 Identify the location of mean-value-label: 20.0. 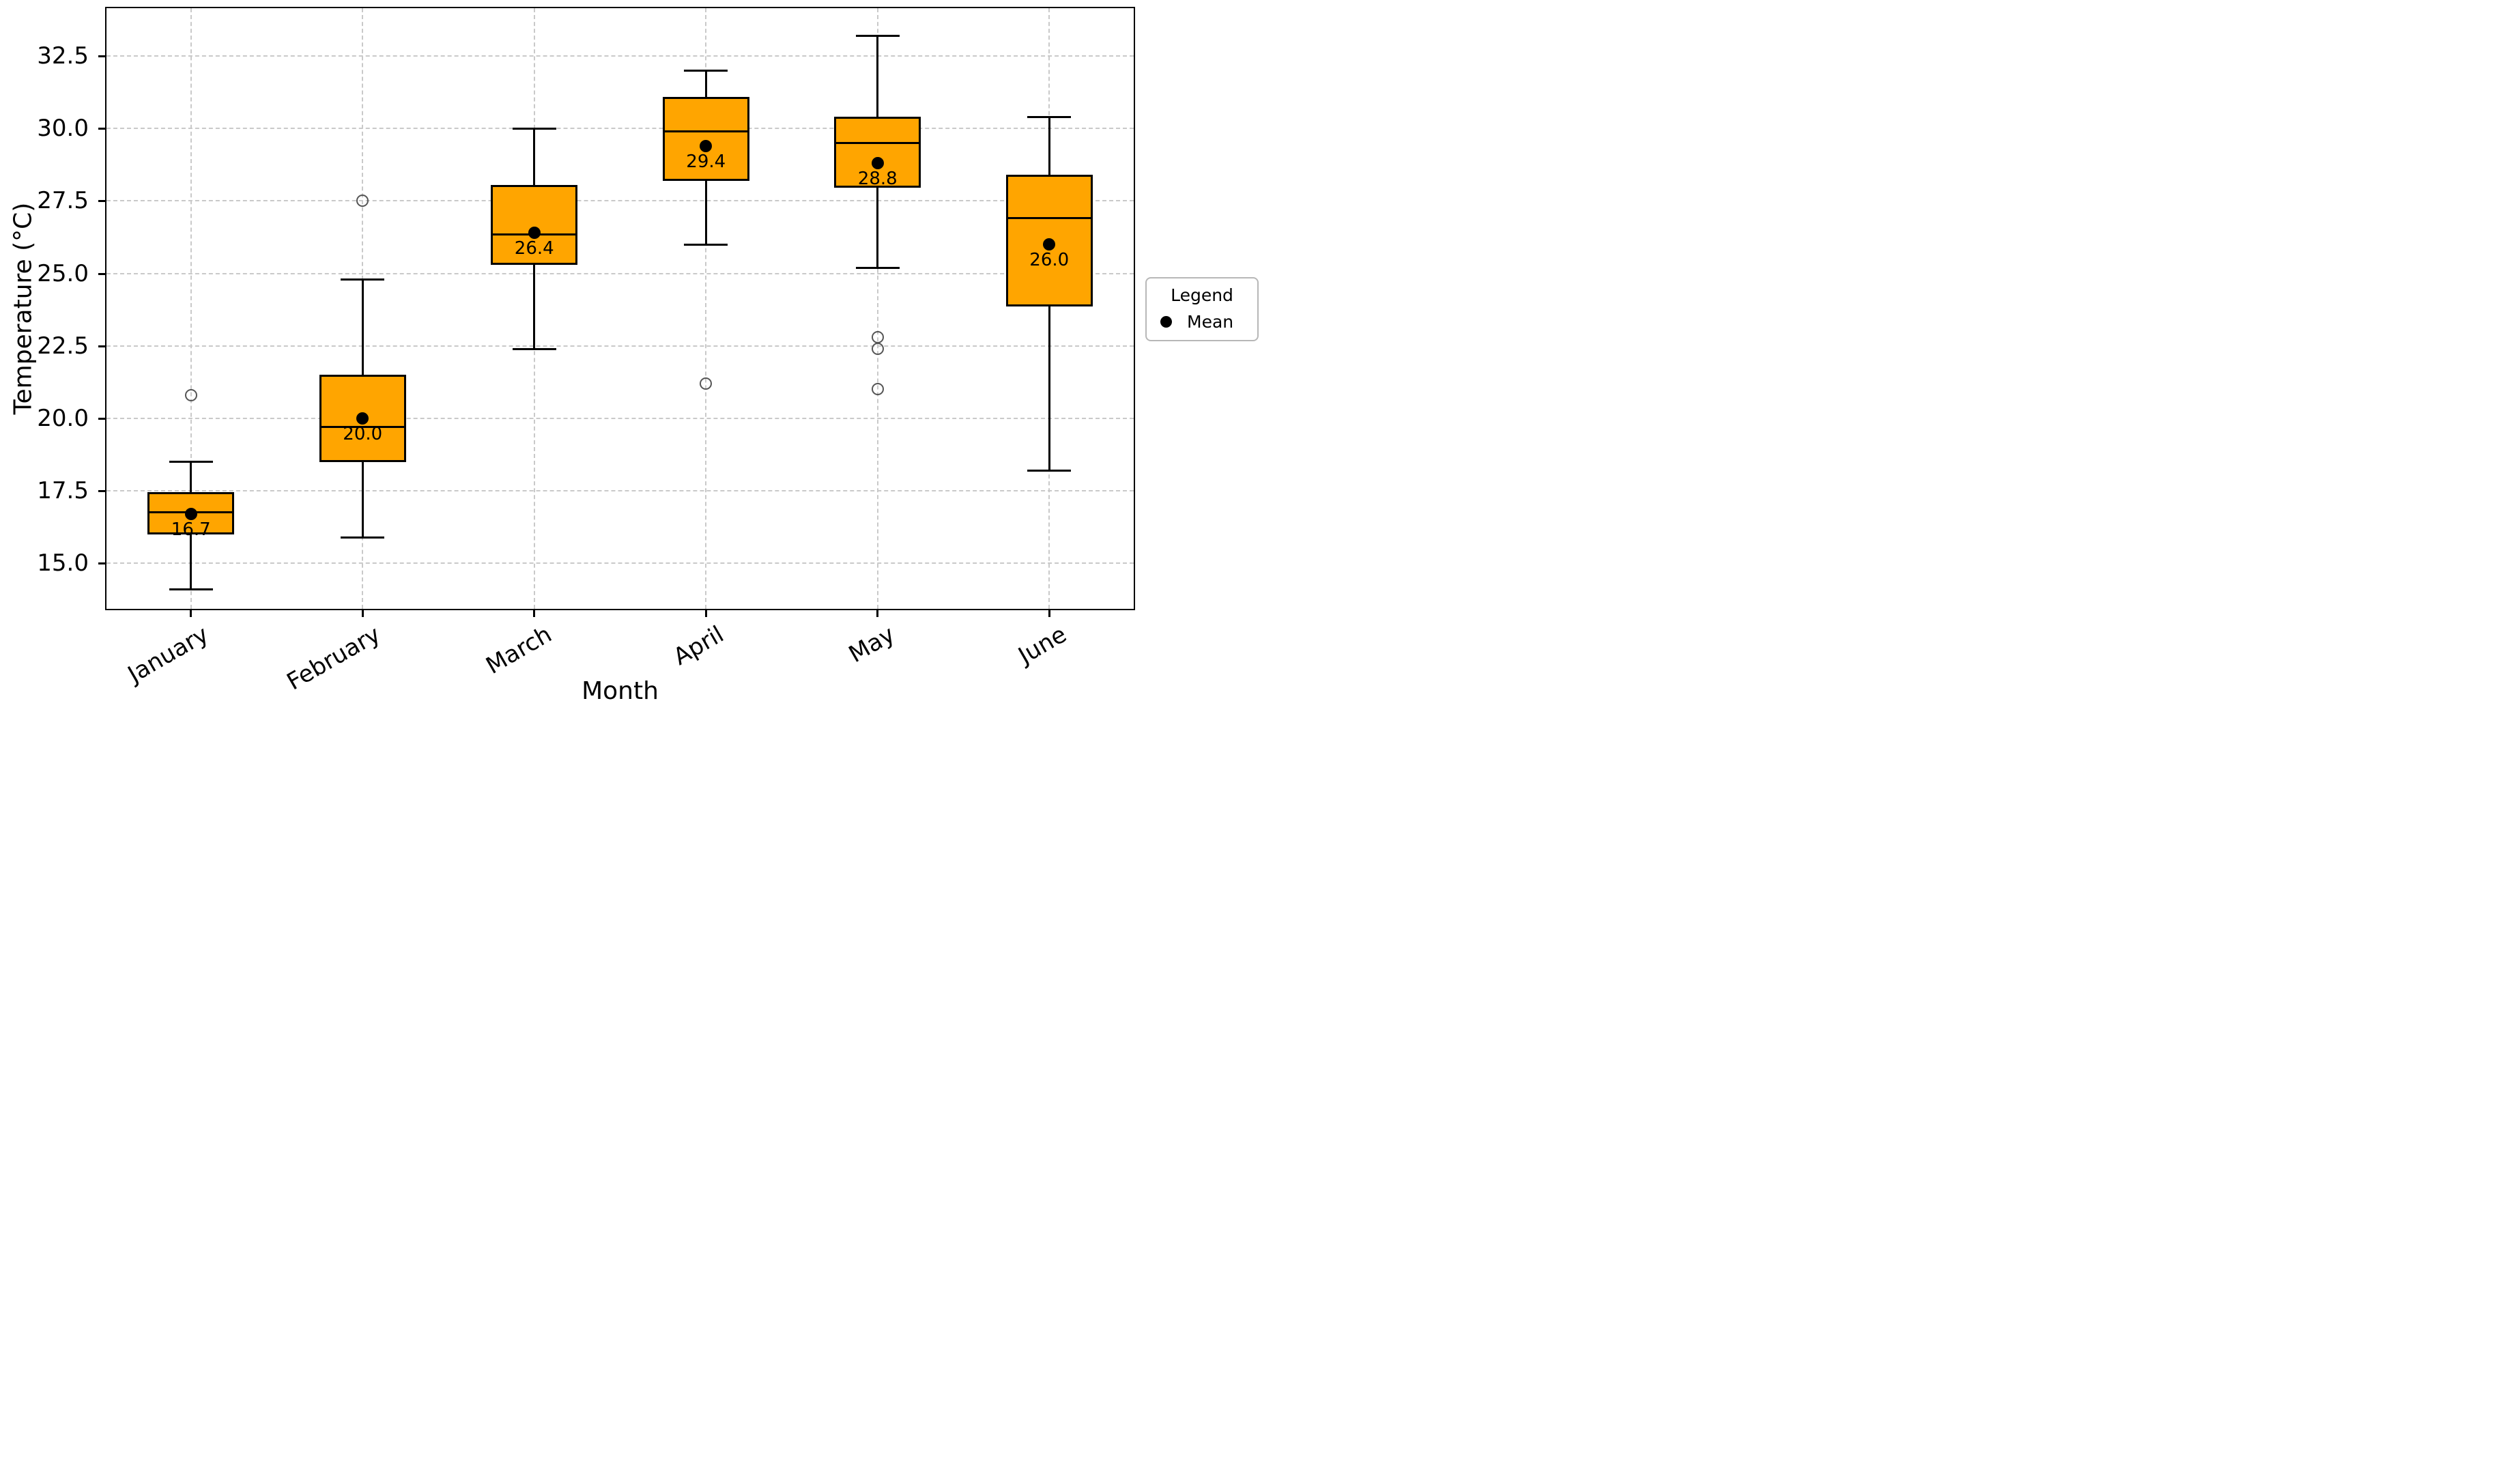
(363, 434).